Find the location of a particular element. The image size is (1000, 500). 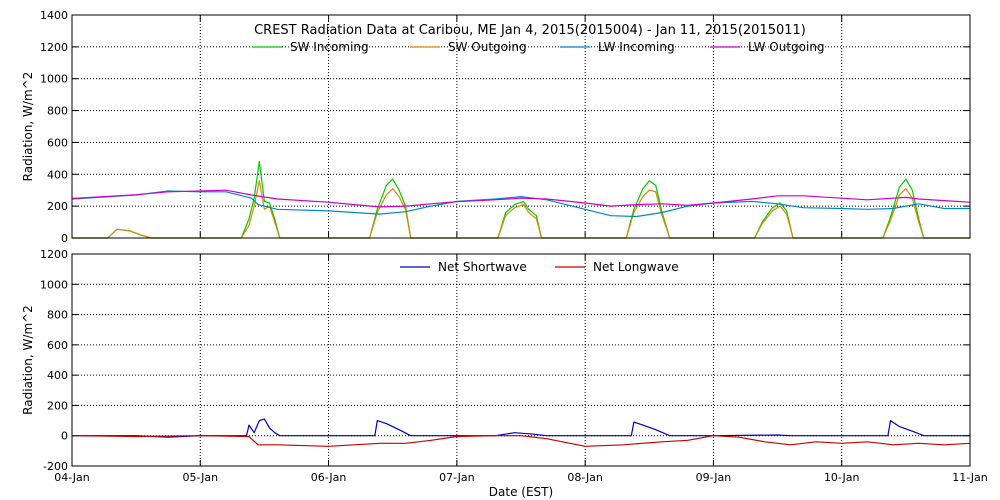

x-axis-title: Date (EST) is located at coordinates (521, 492).